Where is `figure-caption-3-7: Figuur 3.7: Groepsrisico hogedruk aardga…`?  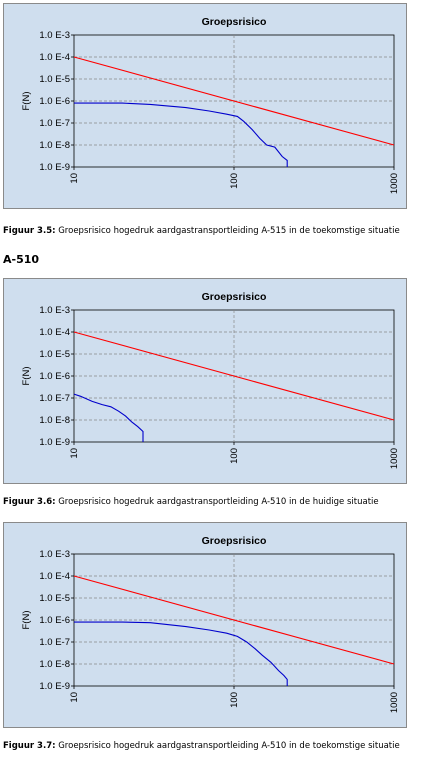
figure-caption-3-7: Figuur 3.7: Groepsrisico hogedruk aardga… is located at coordinates (201, 746).